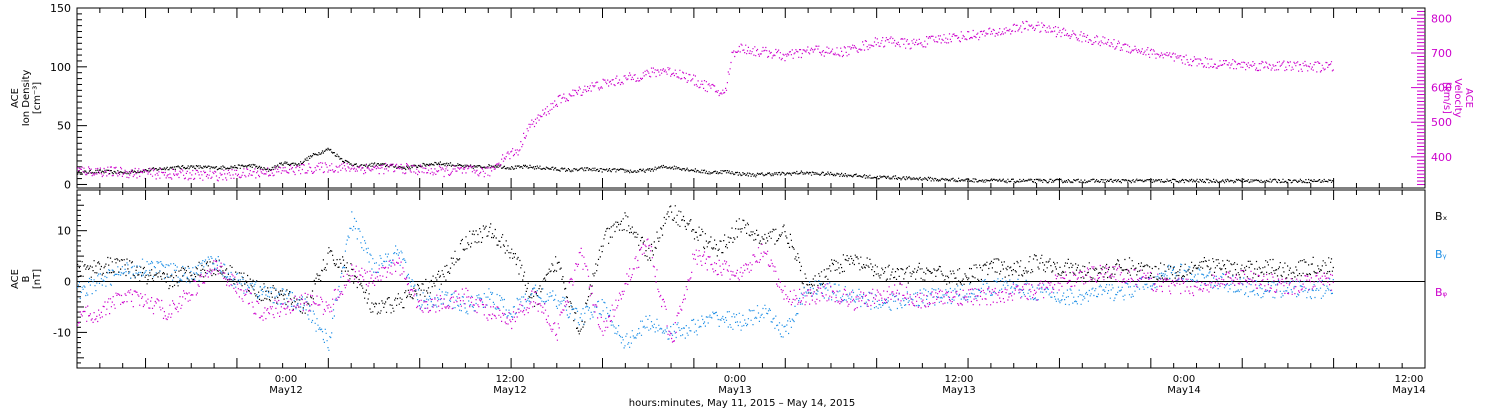  Describe the element at coordinates (67, 282) in the screenshot. I see `bfield-tick-label: 0` at that location.